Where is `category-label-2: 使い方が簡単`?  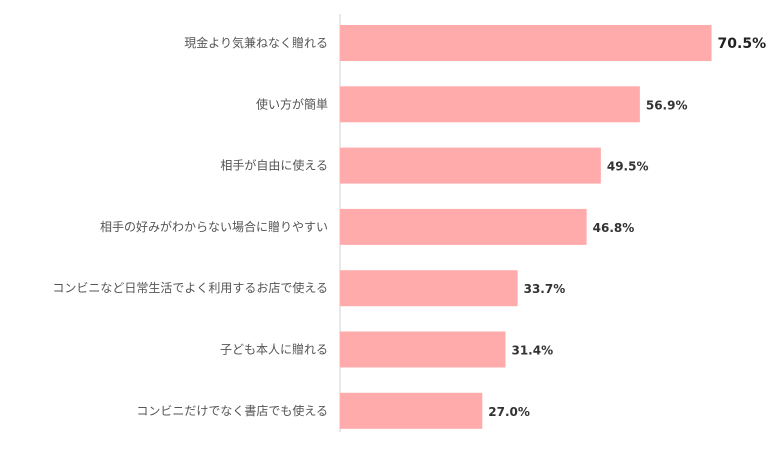
category-label-2: 使い方が簡単 is located at coordinates (292, 103).